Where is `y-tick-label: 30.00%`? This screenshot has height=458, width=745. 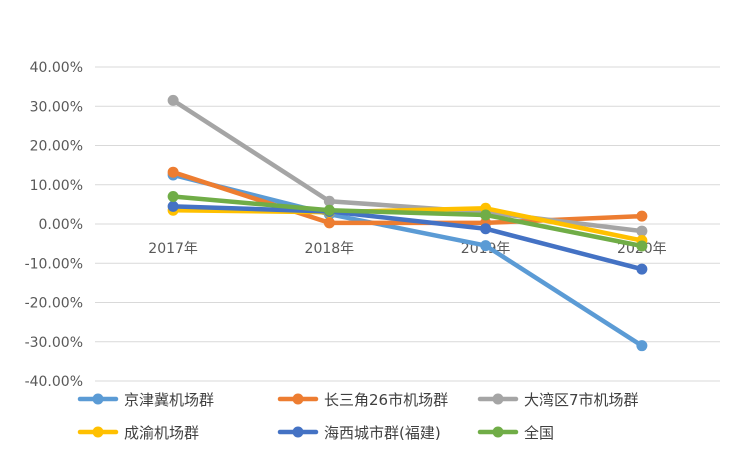 y-tick-label: 30.00% is located at coordinates (56, 107).